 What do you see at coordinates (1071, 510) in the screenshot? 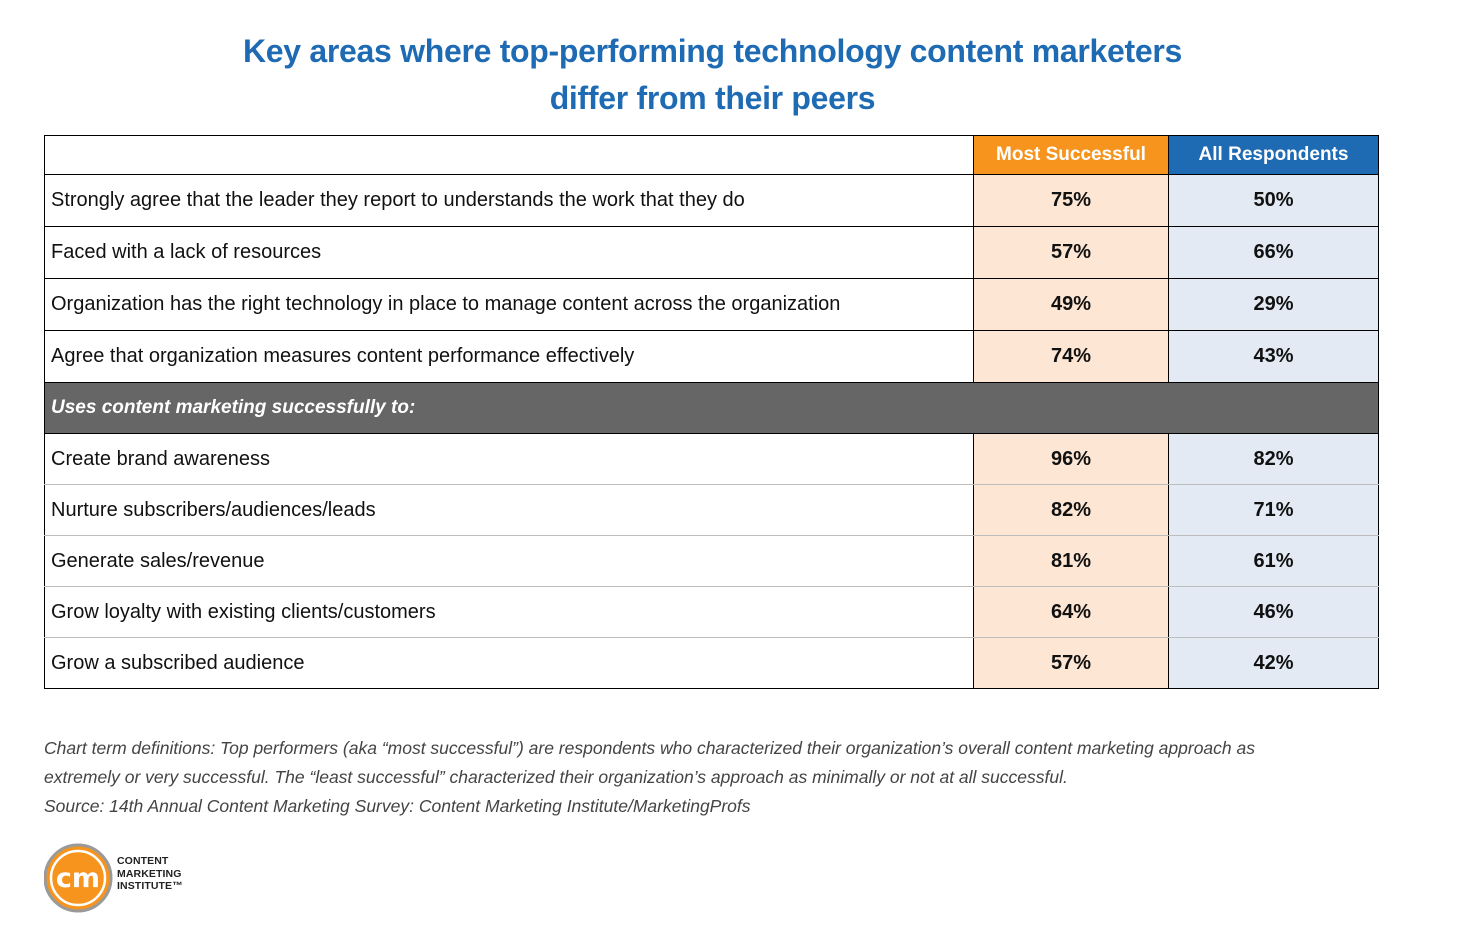
I see `most-successful-value: 82%` at bounding box center [1071, 510].